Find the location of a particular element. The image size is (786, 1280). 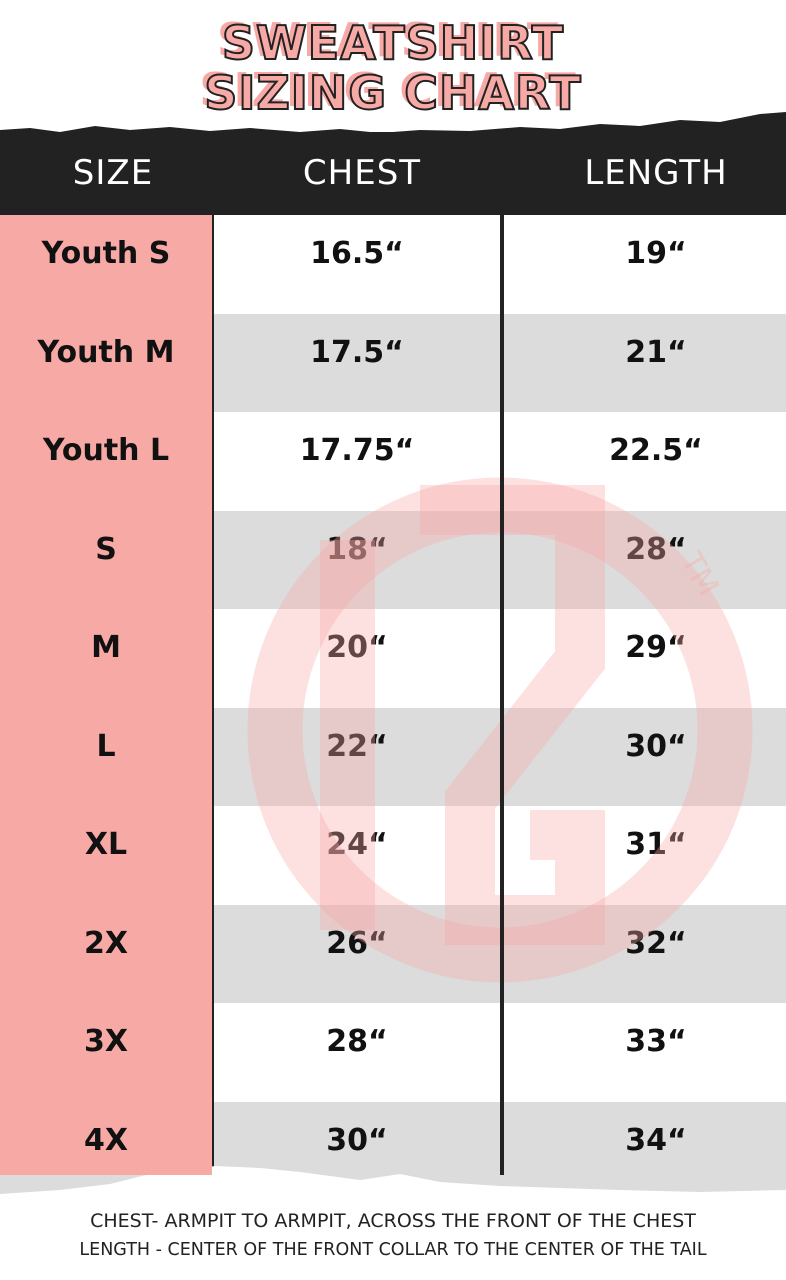

length-cell: 19“ is located at coordinates (656, 253).